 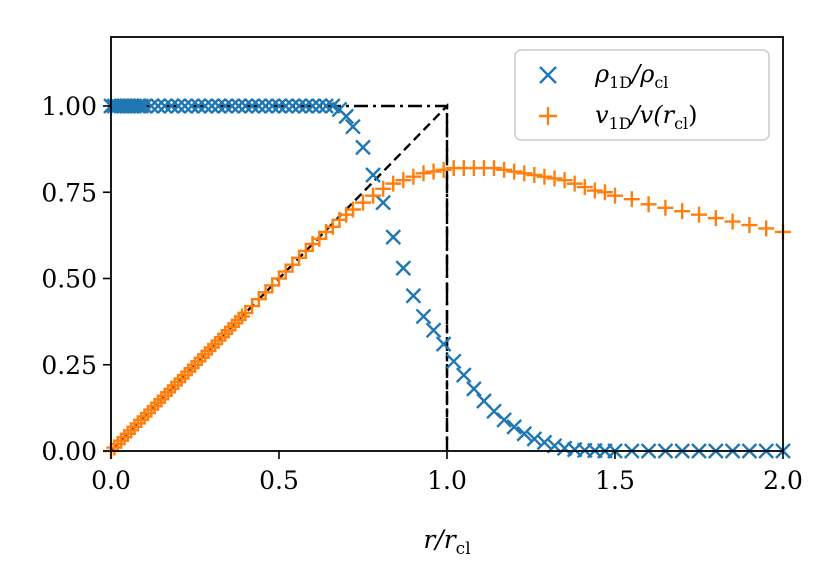 I want to click on legend-label-2: v1D/v(rcl), so click(x=646, y=117).